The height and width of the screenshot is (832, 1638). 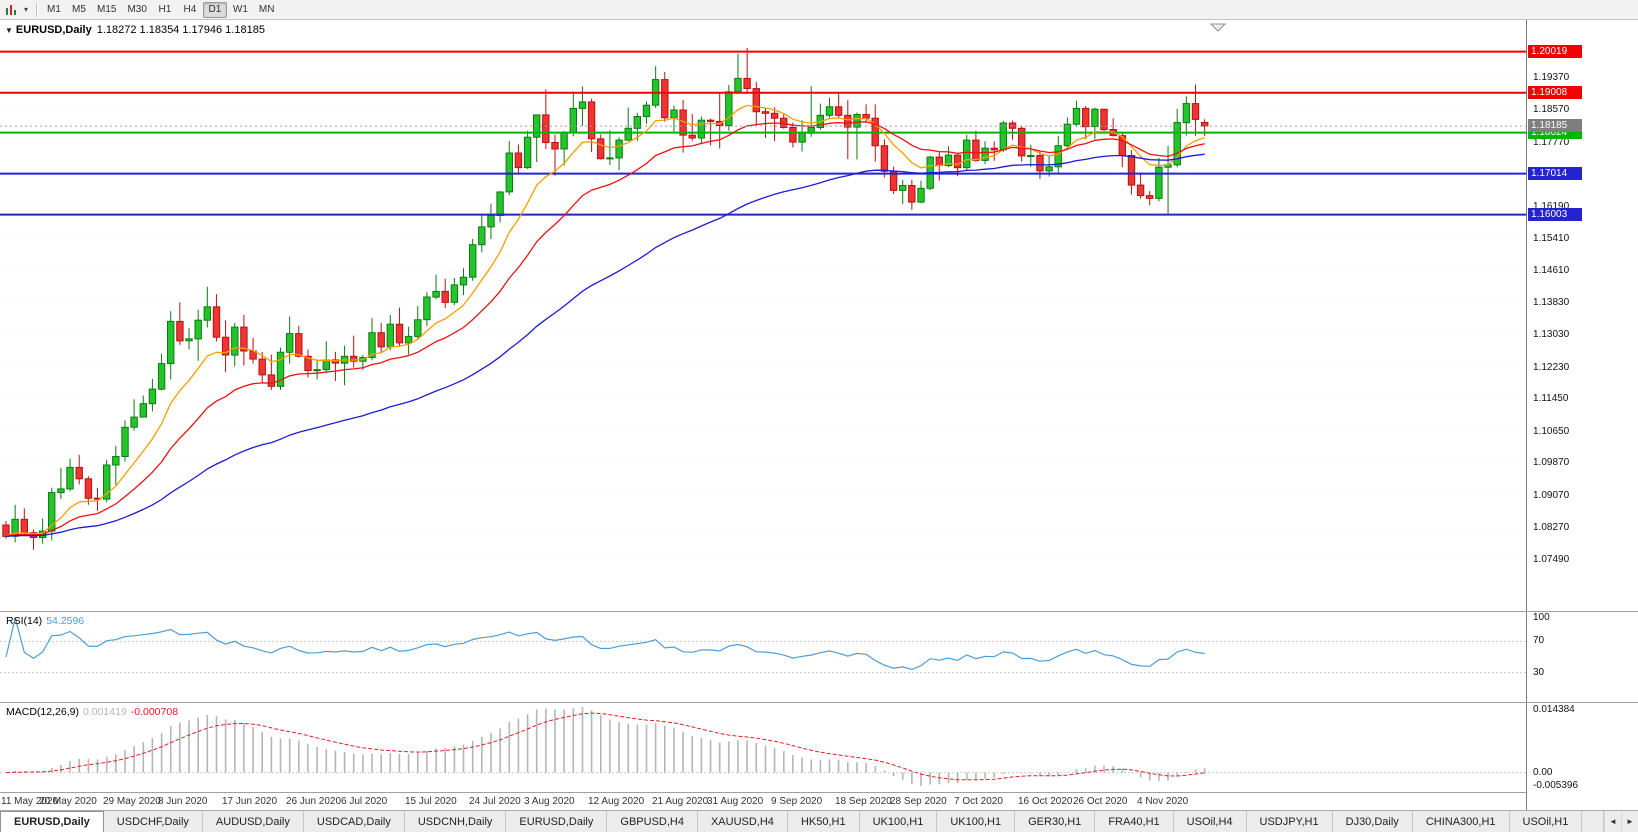 What do you see at coordinates (1045, 801) in the screenshot?
I see `date-label: 16 Oct 2020` at bounding box center [1045, 801].